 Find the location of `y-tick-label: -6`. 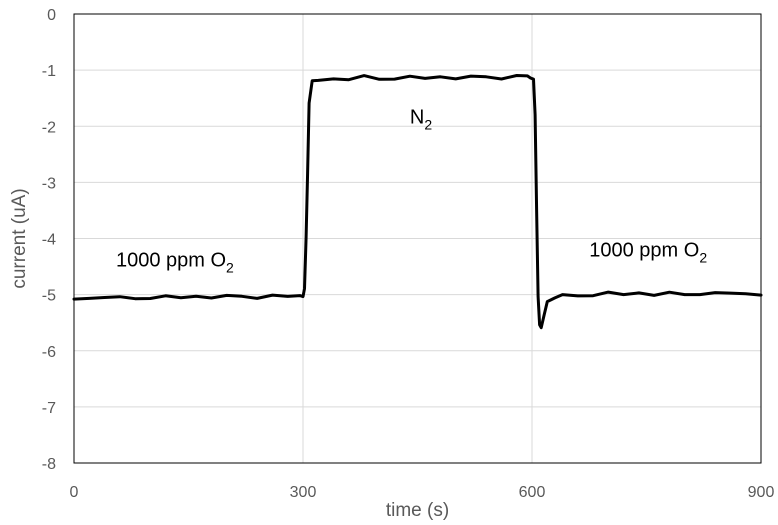

y-tick-label: -6 is located at coordinates (49, 352).